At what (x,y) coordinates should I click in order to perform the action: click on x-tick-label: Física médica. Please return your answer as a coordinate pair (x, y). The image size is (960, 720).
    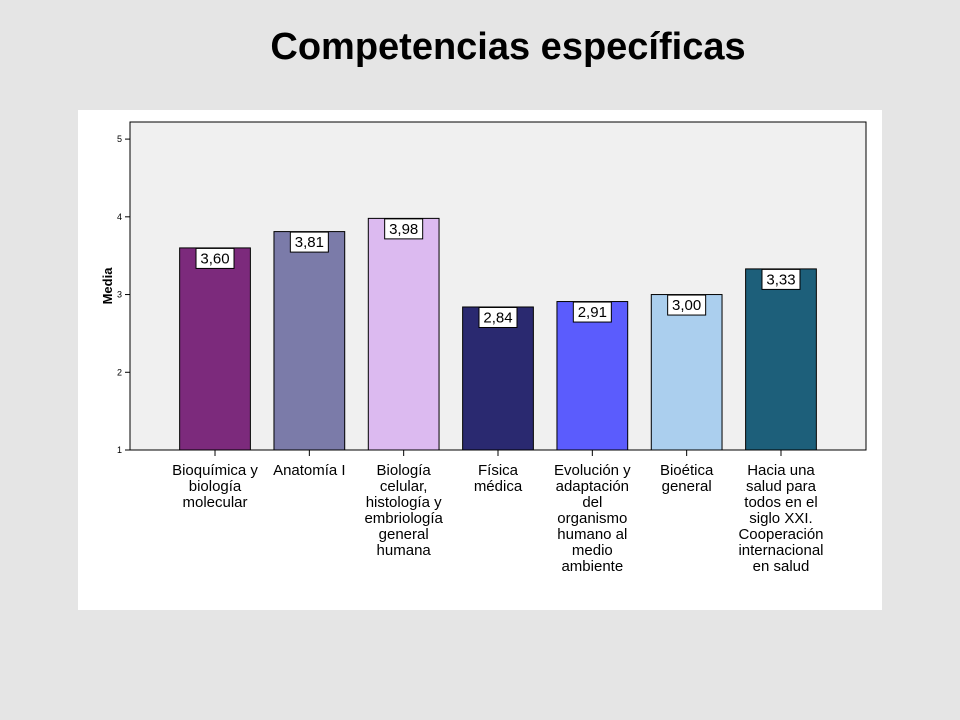
    Looking at the image, I should click on (498, 478).